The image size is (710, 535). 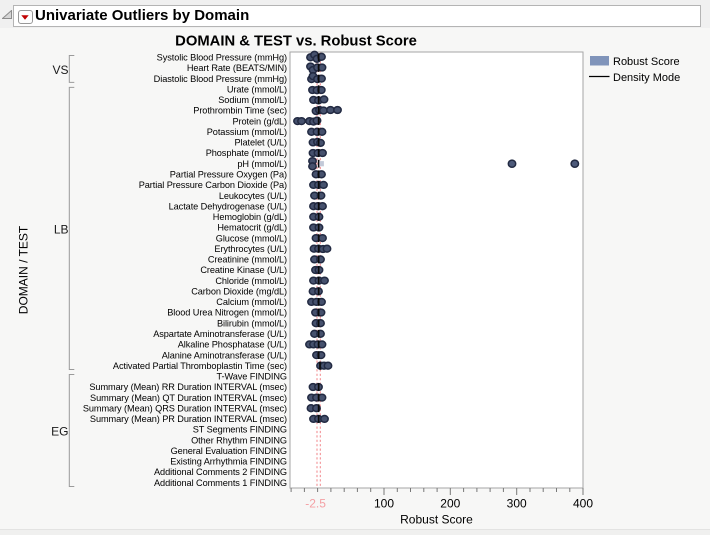 I want to click on svg-text: Creatine Kinase (U/L), so click(x=243, y=270).